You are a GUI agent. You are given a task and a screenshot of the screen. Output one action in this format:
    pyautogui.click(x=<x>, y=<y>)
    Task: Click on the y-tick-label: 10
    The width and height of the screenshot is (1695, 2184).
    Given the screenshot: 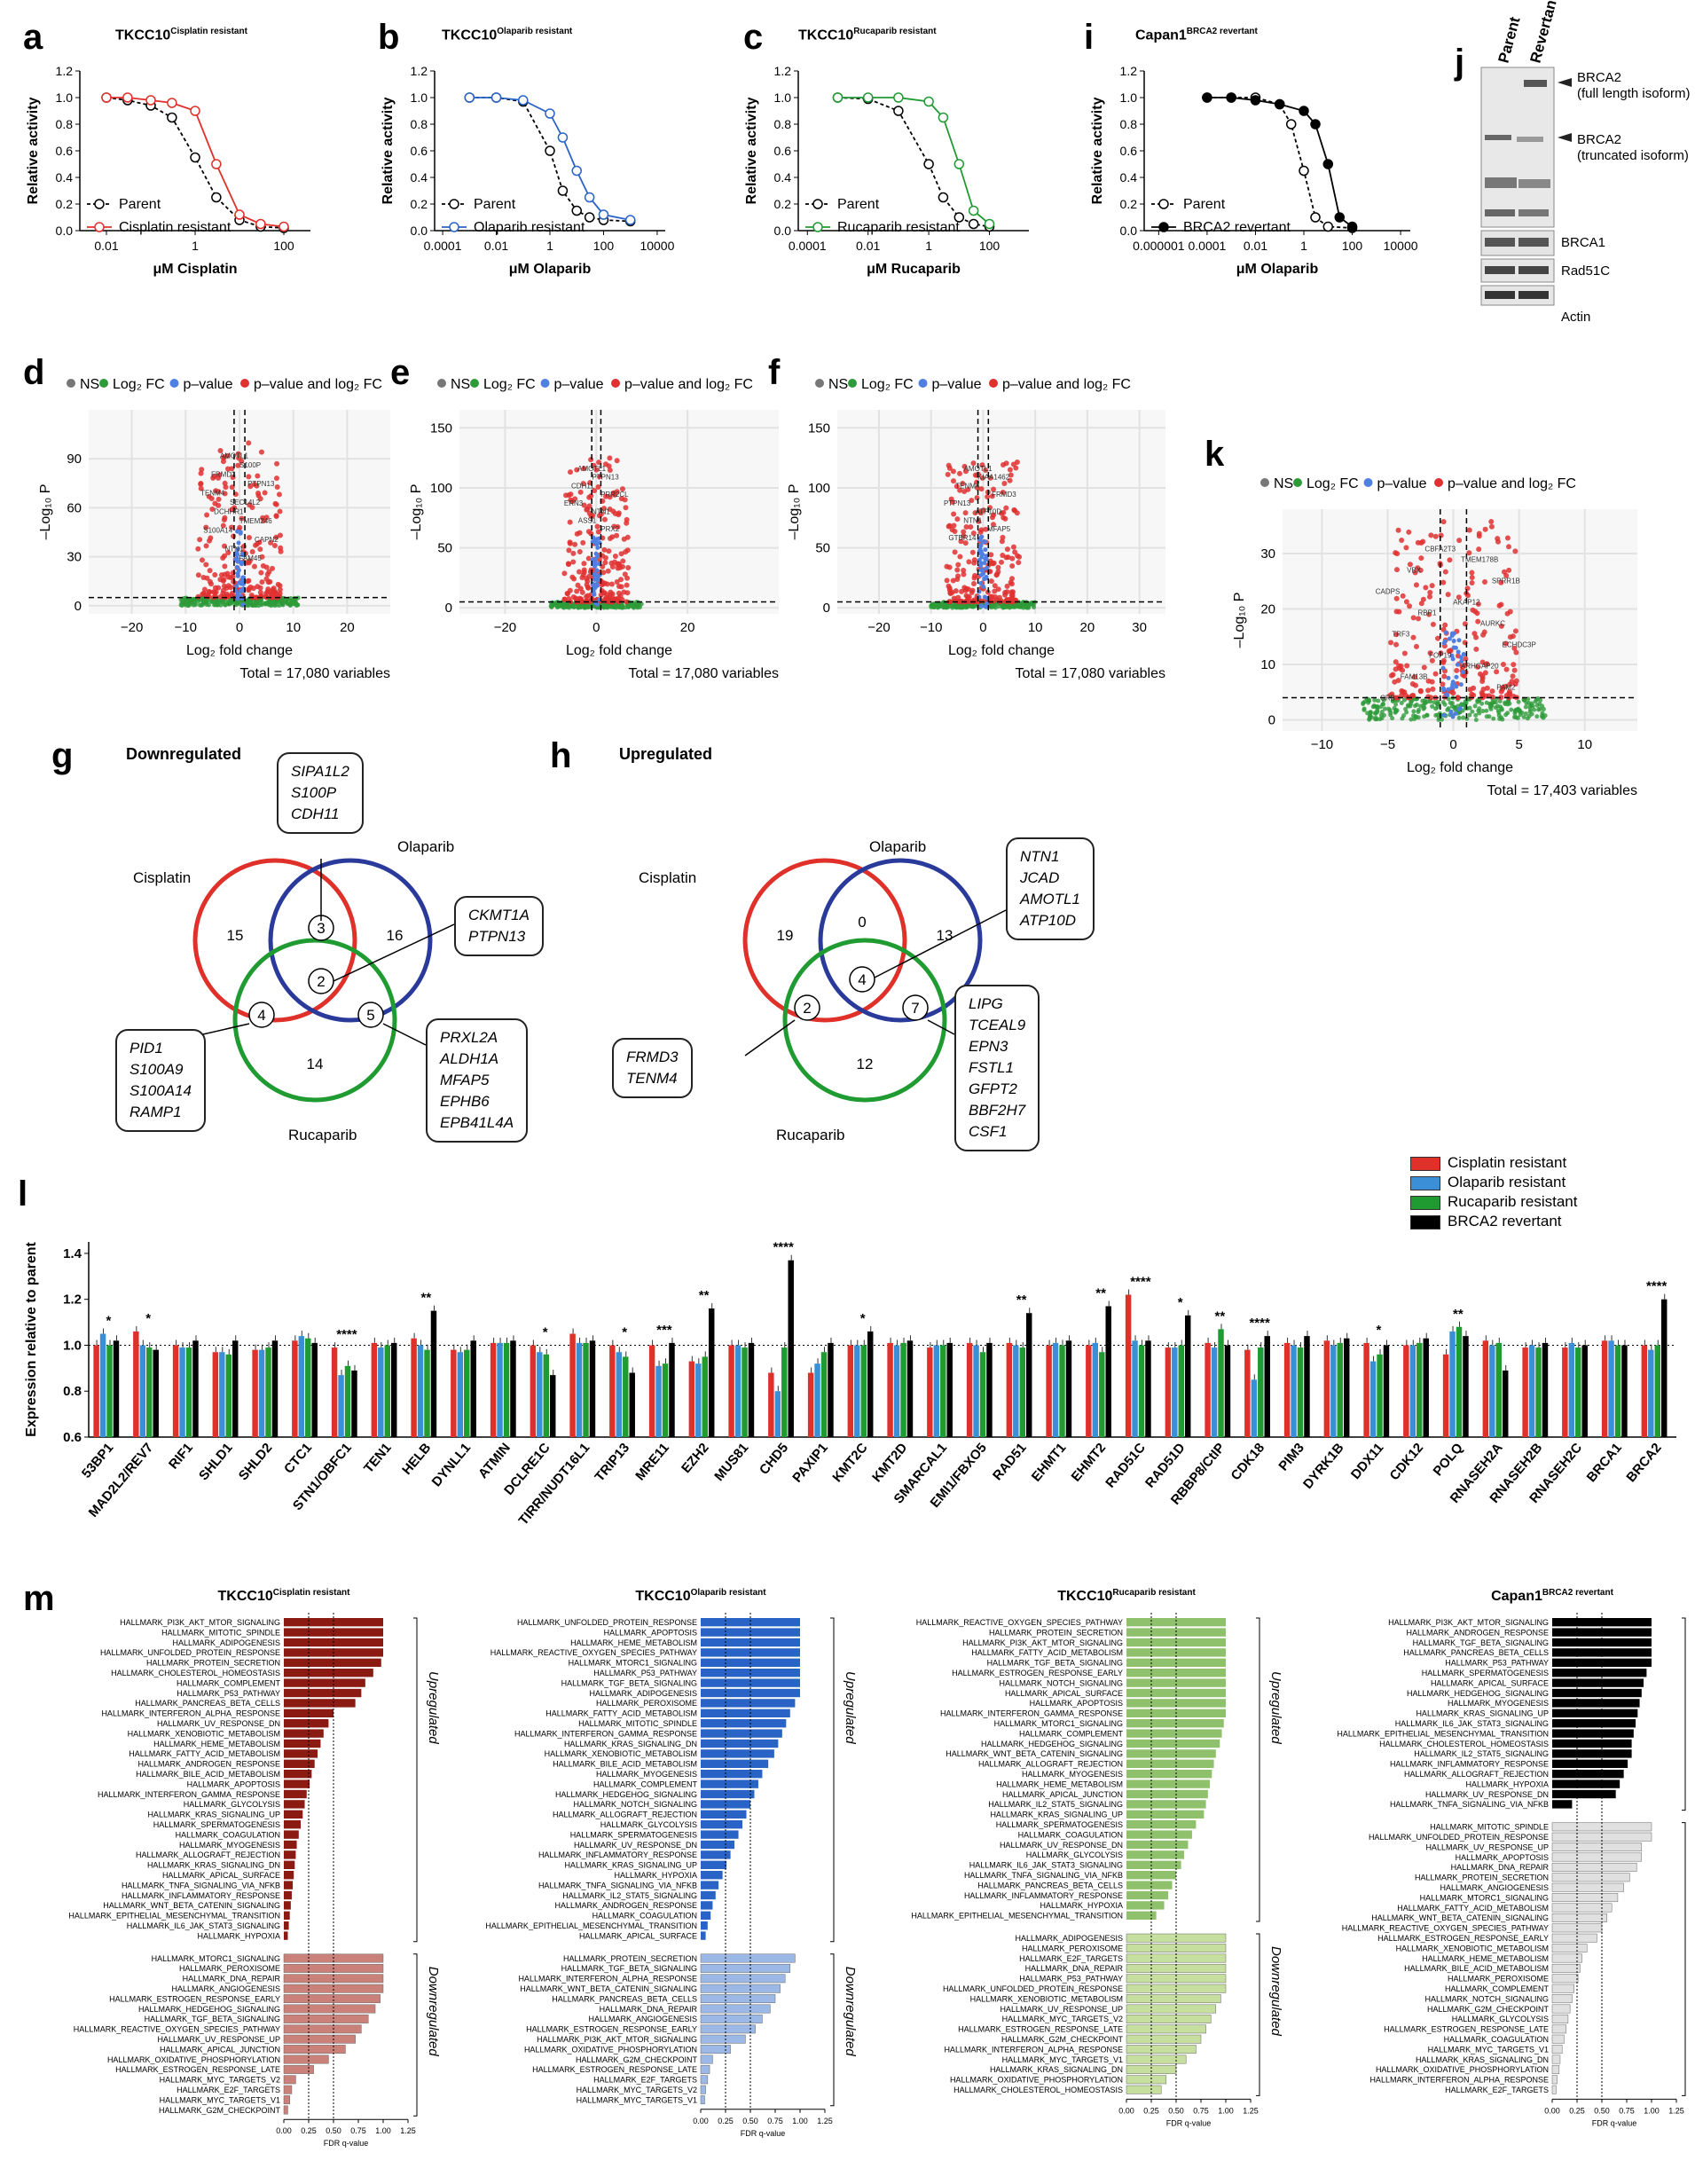 What is the action you would take?
    pyautogui.click(x=1268, y=664)
    